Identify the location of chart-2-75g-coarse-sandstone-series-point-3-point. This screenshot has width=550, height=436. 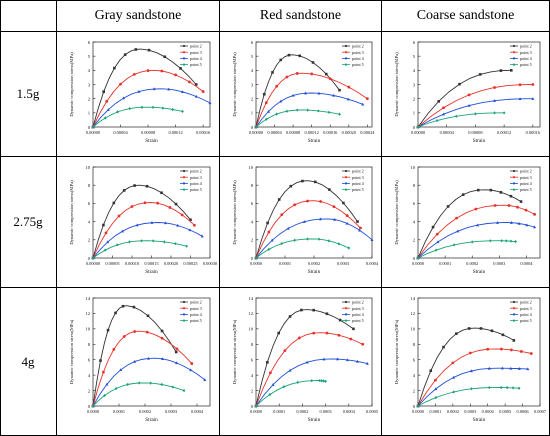
(495, 205).